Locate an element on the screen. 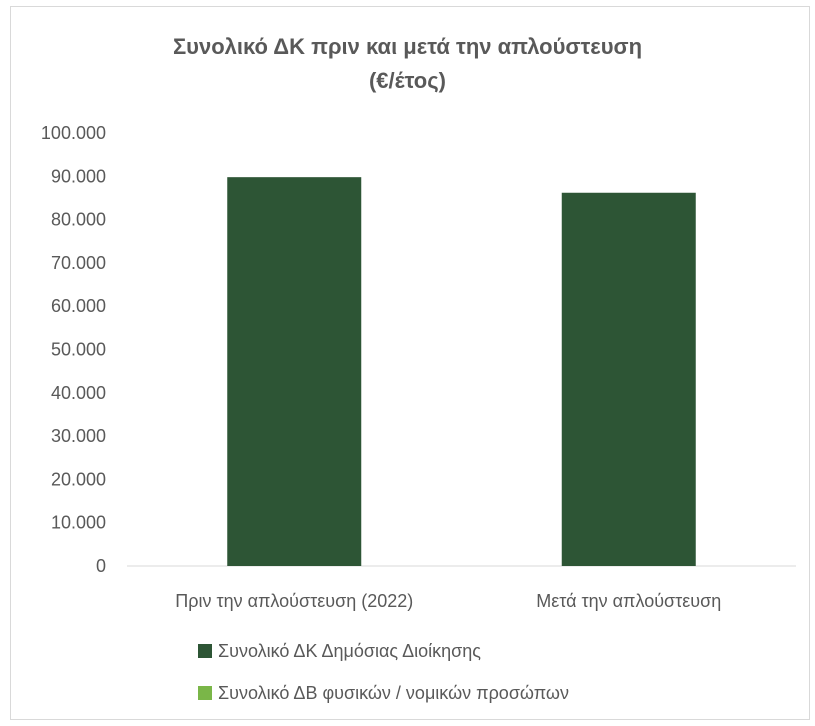 This screenshot has height=726, width=815. x-tick-label: Μετά την απλούστευση is located at coordinates (628, 601).